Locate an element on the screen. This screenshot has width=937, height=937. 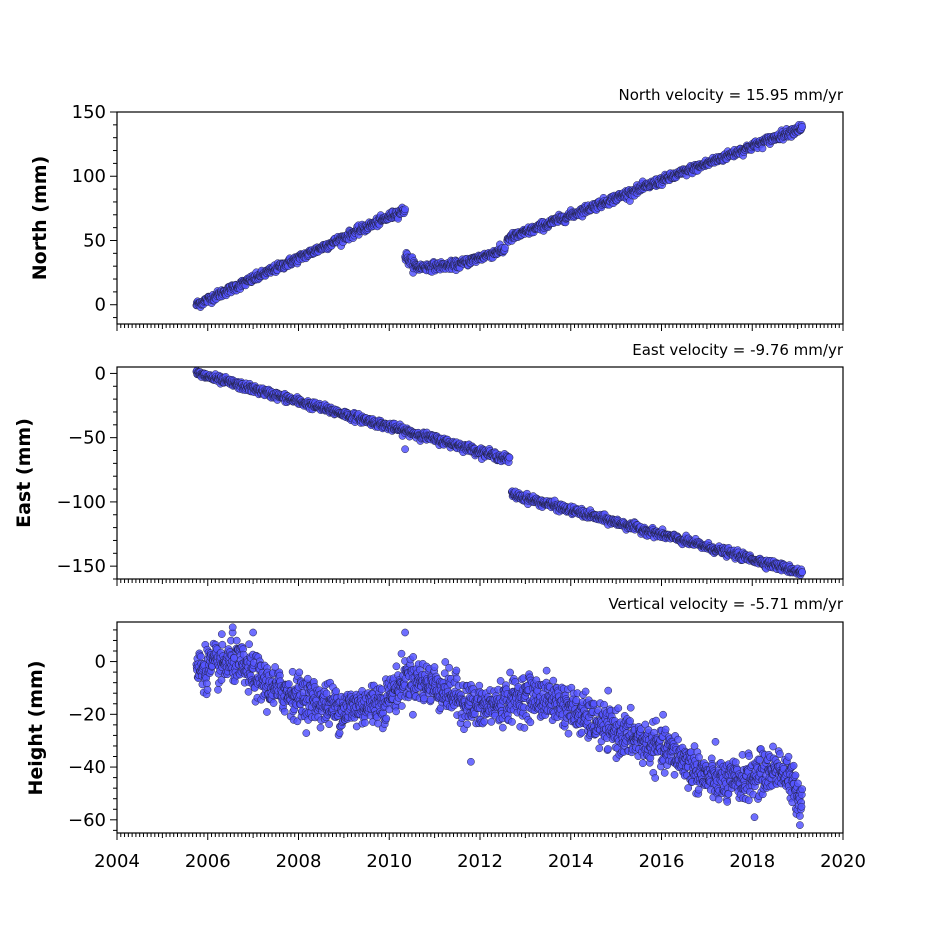
height-panel-title: Vertical velocity = -5.71 mm/yr is located at coordinates (725, 604).